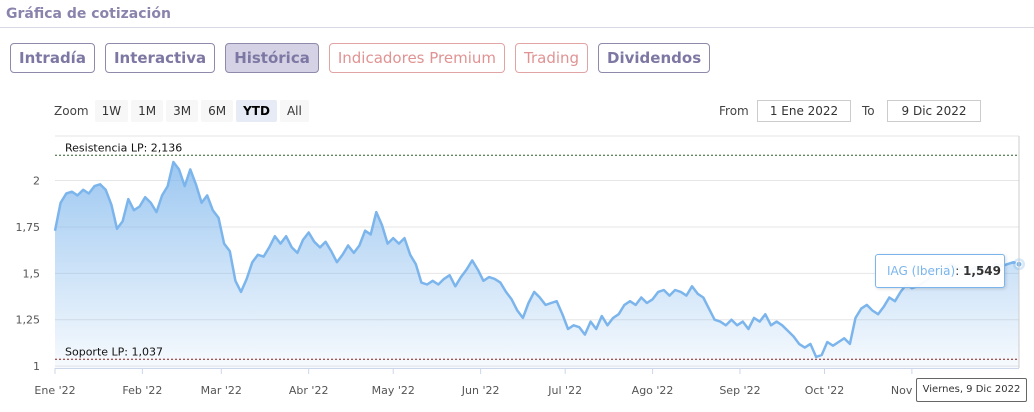 The width and height of the screenshot is (1034, 412). What do you see at coordinates (114, 351) in the screenshot?
I see `support-label: Soporte LP: 1,037` at bounding box center [114, 351].